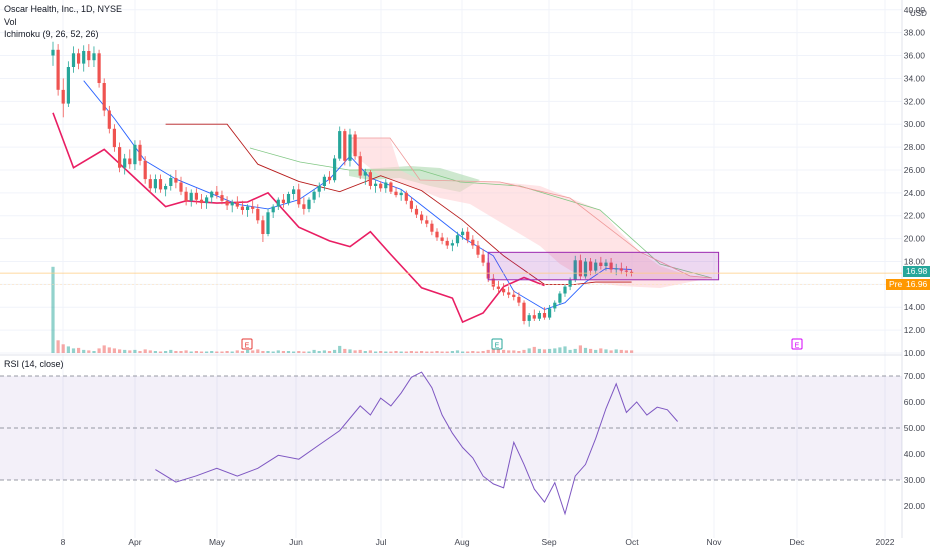 This screenshot has width=932, height=555. What do you see at coordinates (63, 542) in the screenshot?
I see `time-axis-label: 8` at bounding box center [63, 542].